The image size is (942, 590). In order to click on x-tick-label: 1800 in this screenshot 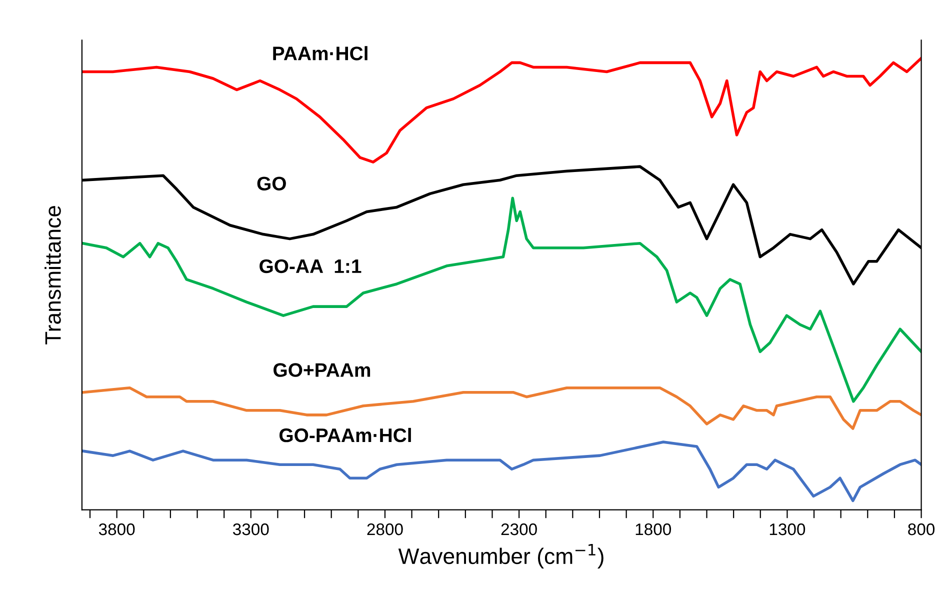, I will do `click(654, 529)`.